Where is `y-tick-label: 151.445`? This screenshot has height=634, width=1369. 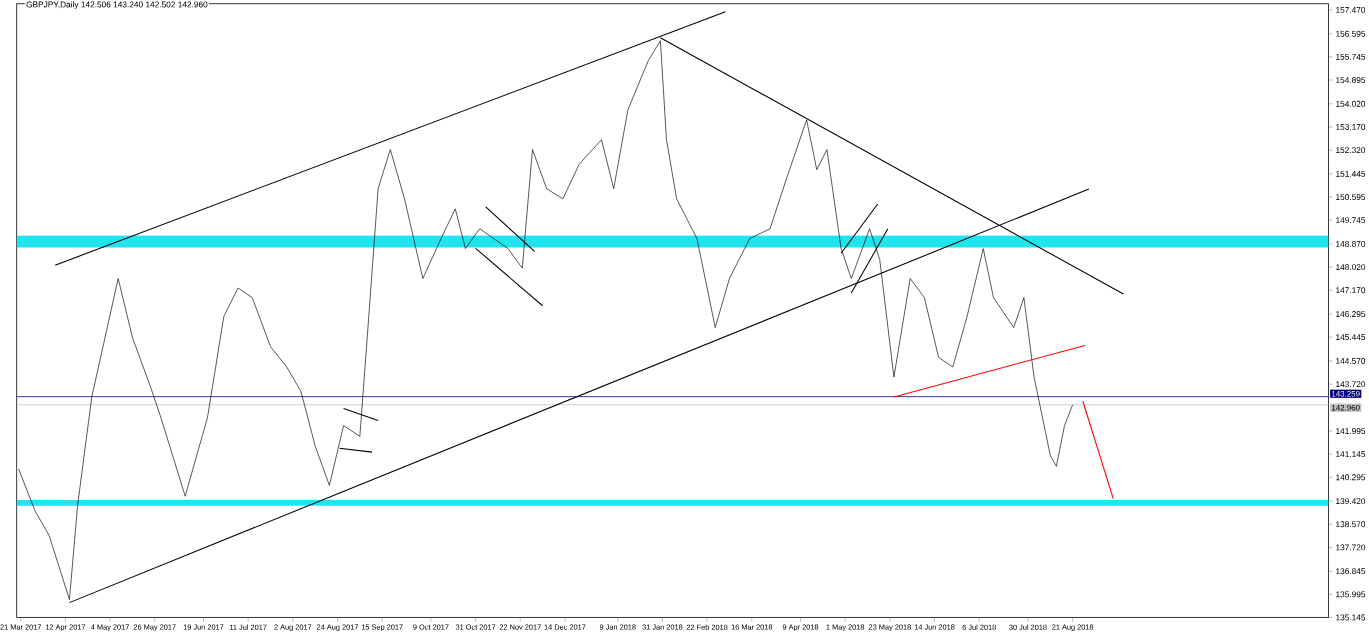
y-tick-label: 151.445 is located at coordinates (1351, 174).